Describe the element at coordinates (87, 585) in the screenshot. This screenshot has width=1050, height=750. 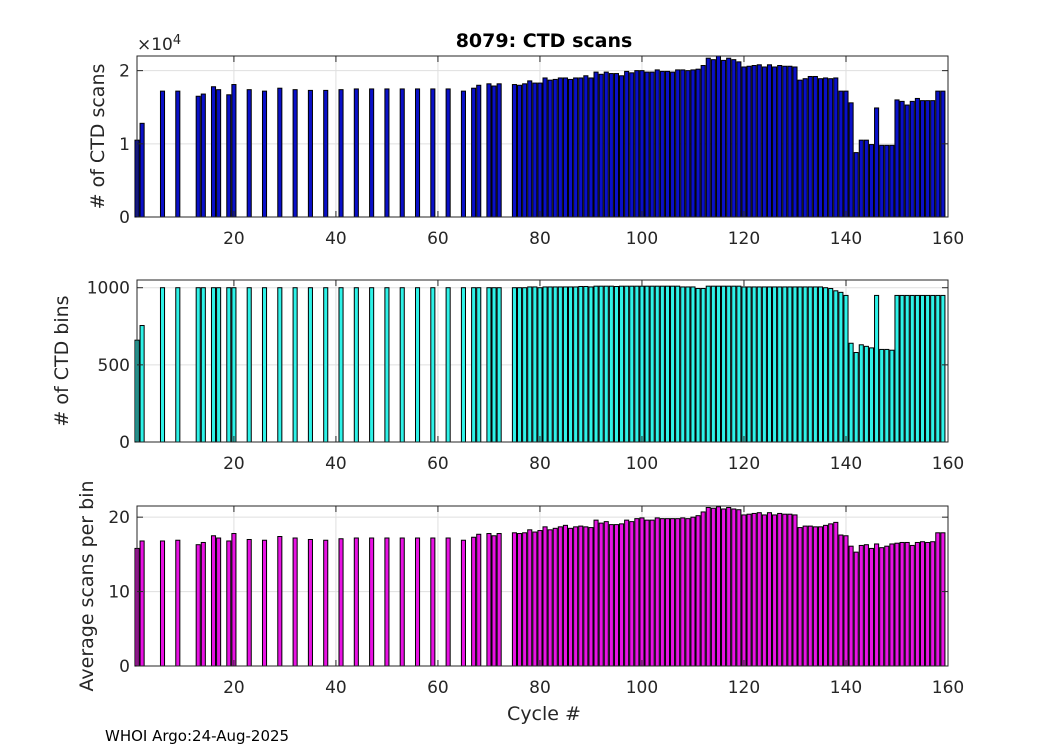
I see `y-axis-label: Average scans per bin` at that location.